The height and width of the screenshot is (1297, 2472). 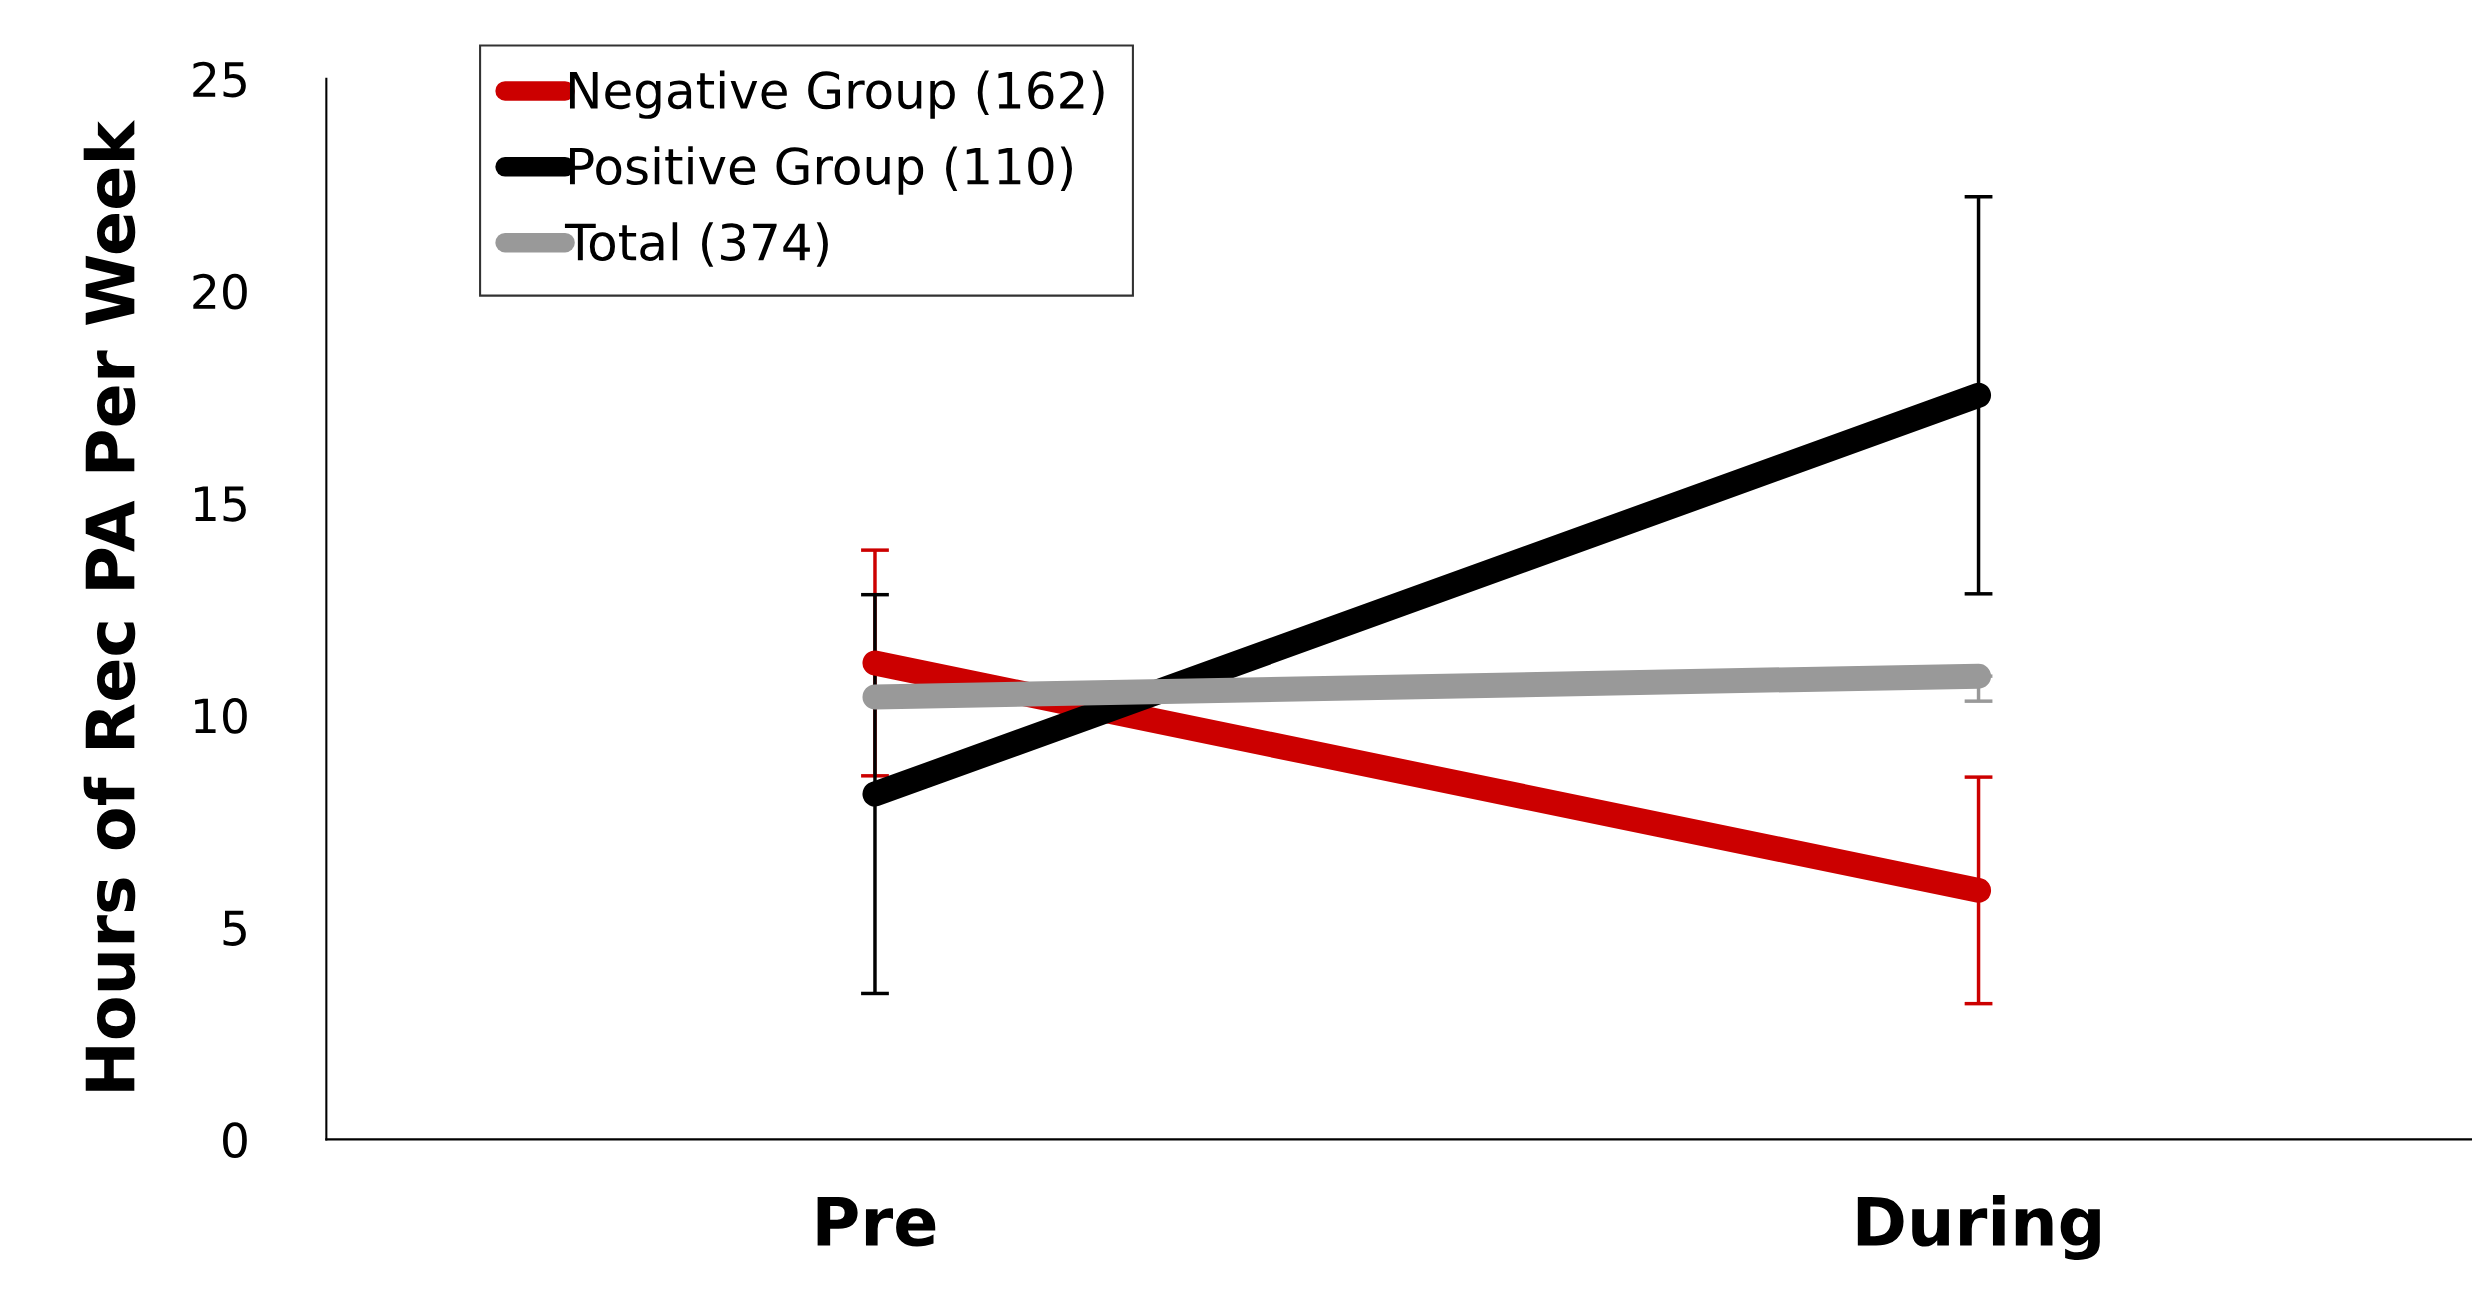 I want to click on legend-label: Negative Group (162), so click(x=836, y=94).